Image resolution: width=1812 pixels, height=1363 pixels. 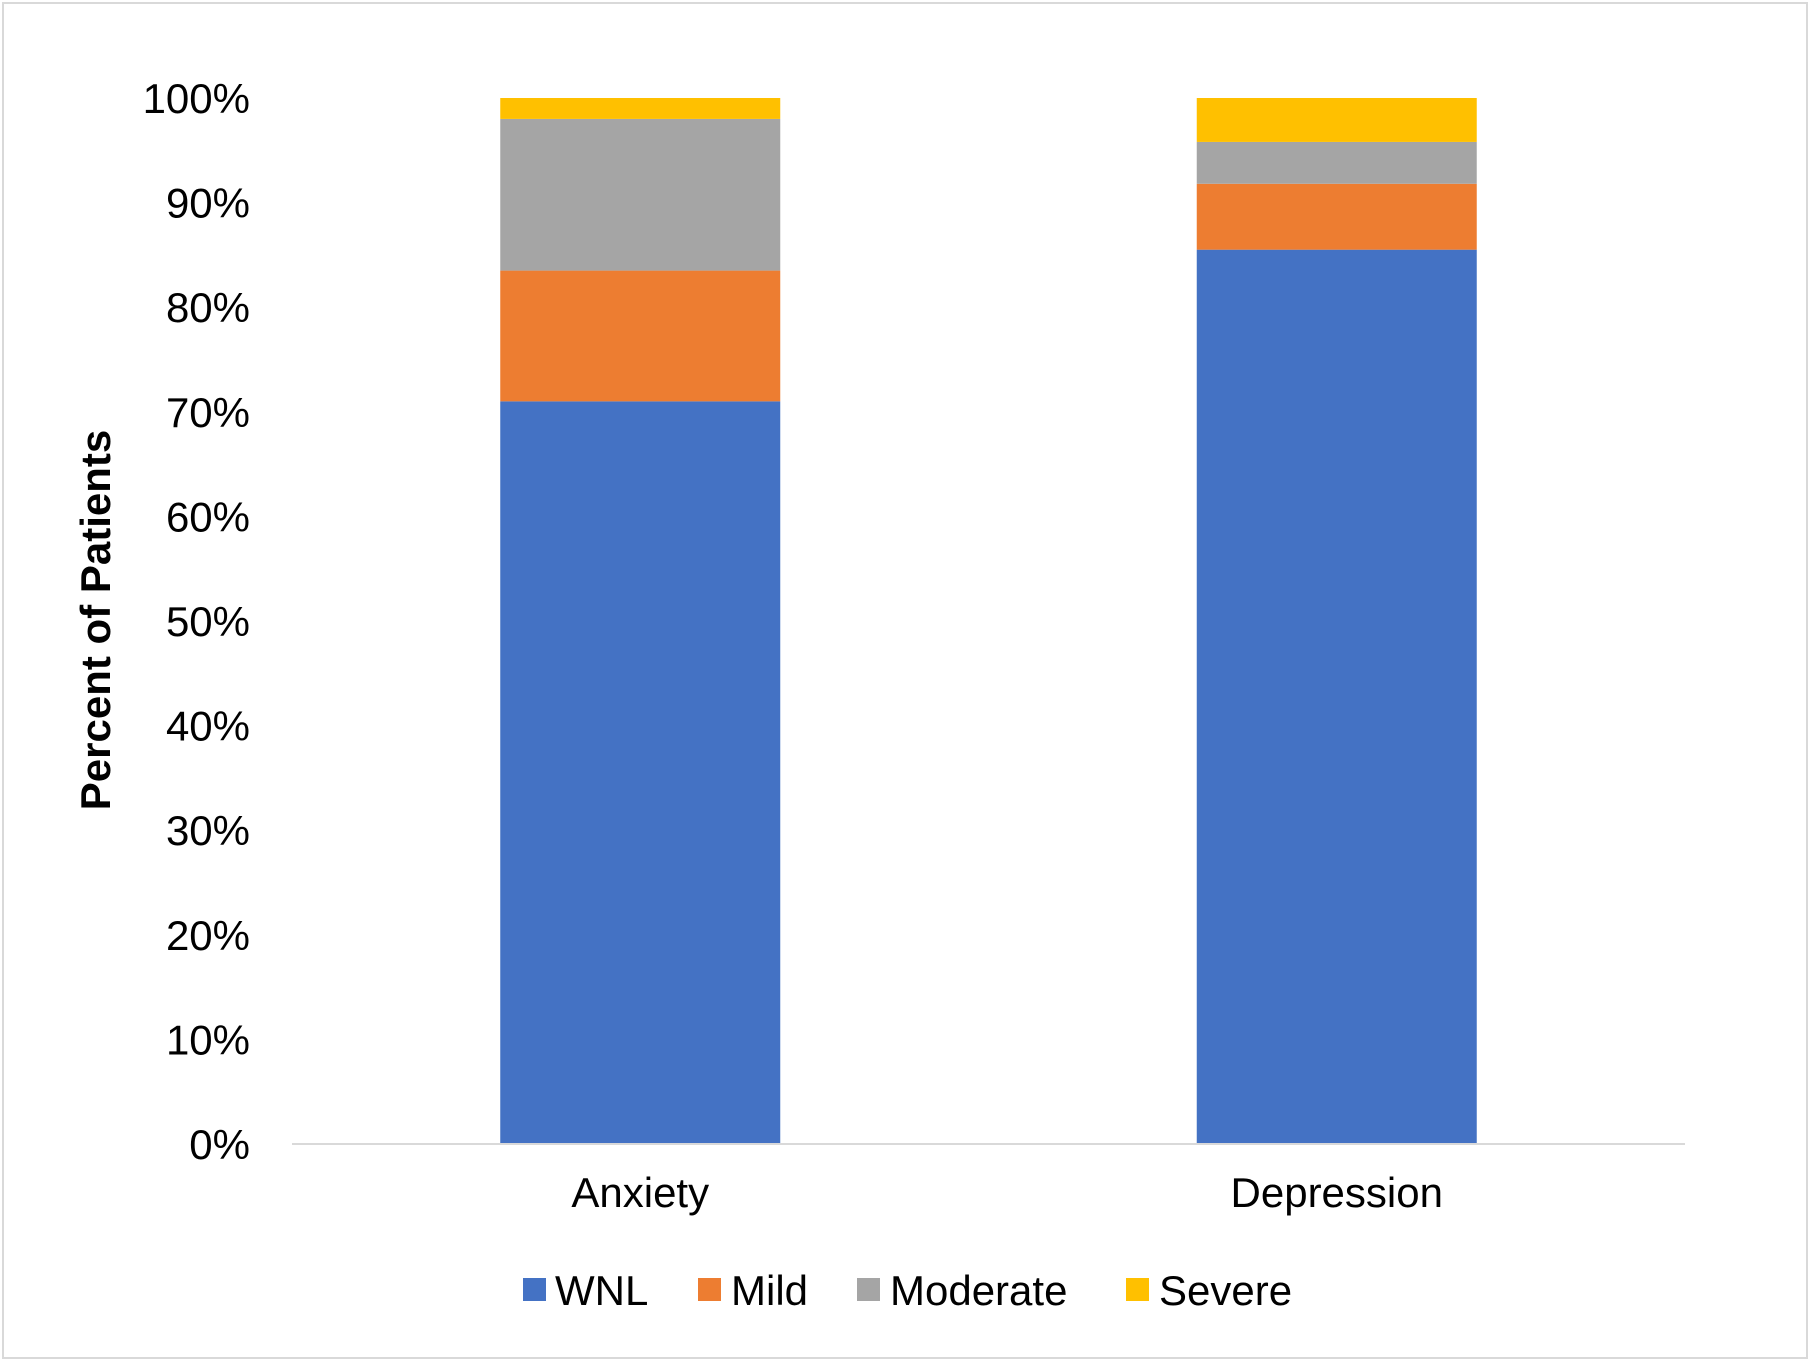 I want to click on legend-label-moderate: Moderate, so click(x=978, y=1290).